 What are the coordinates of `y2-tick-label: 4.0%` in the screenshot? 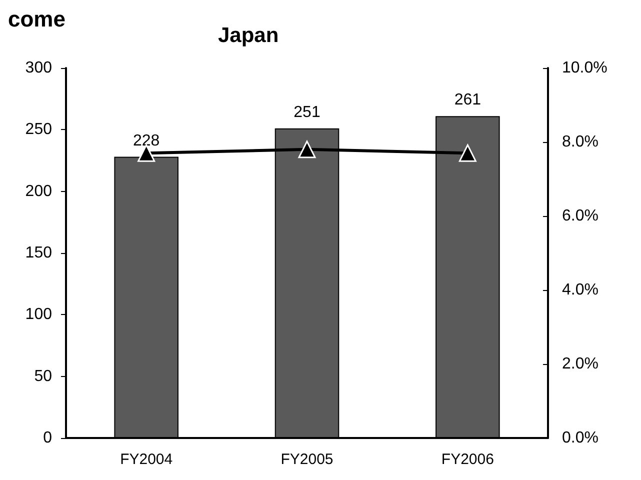 It's located at (580, 290).